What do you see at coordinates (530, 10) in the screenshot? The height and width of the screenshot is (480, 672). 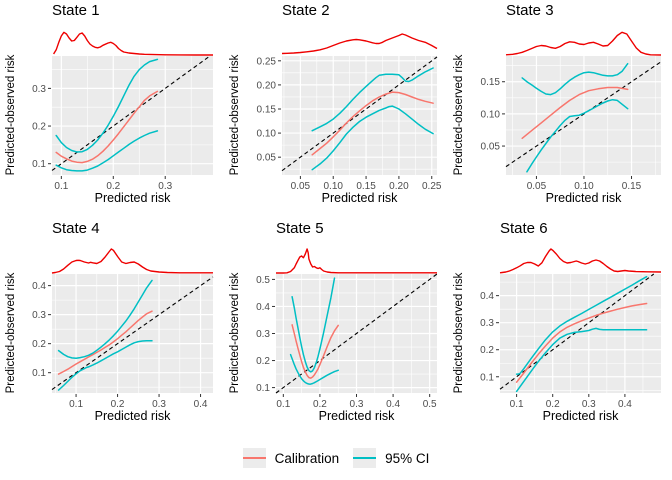 I see `plot-title: State 3` at bounding box center [530, 10].